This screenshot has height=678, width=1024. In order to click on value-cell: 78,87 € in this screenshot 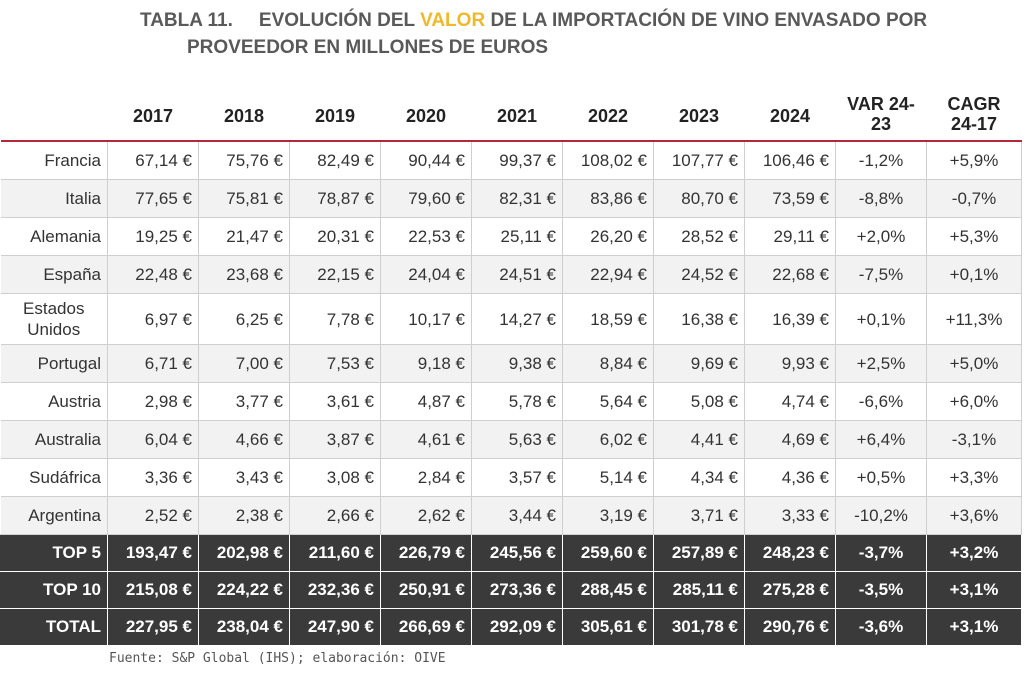, I will do `click(335, 198)`.